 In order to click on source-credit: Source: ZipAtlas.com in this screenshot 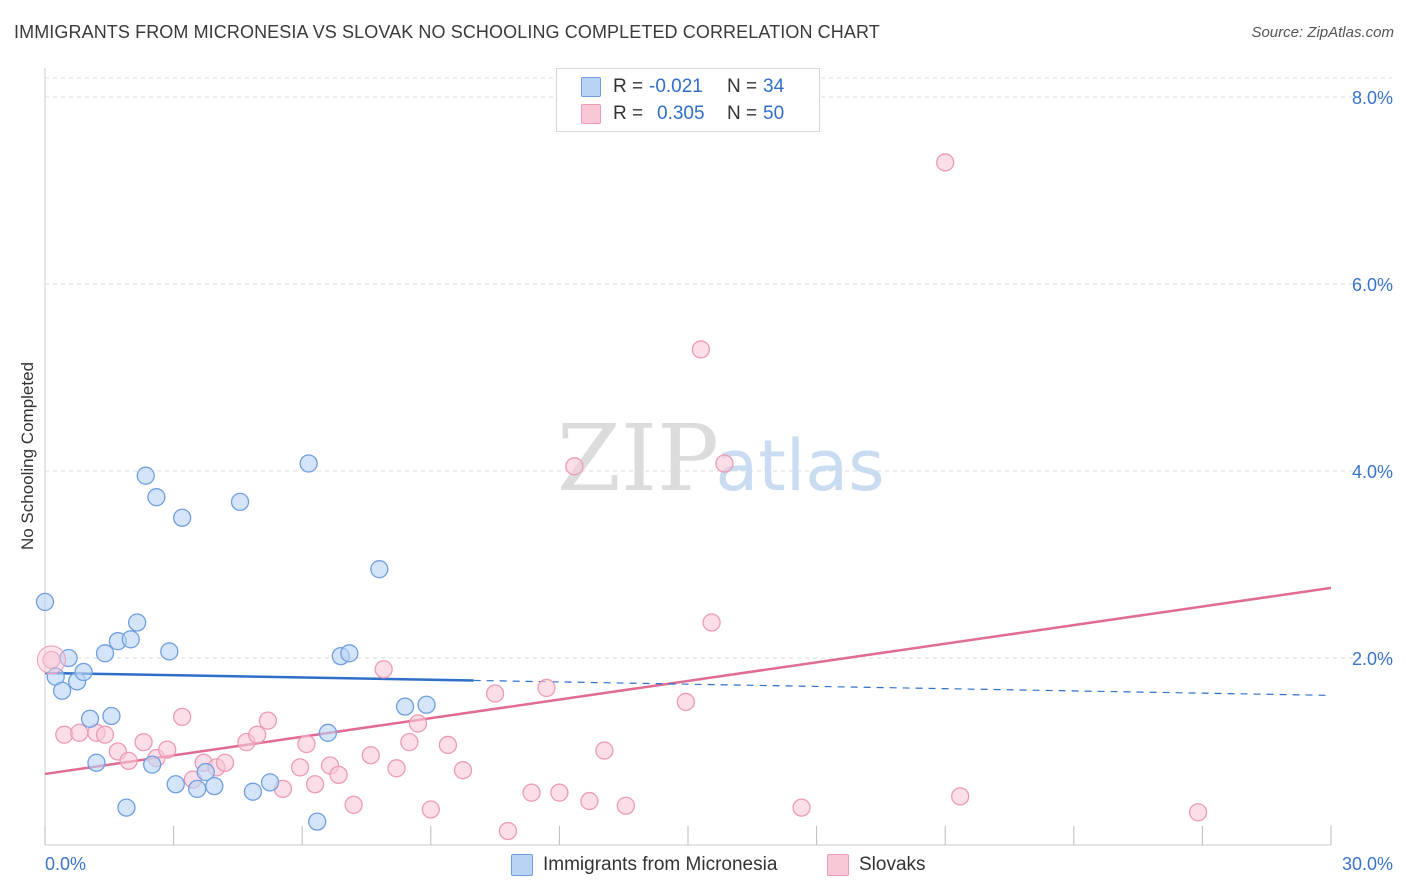, I will do `click(1322, 32)`.